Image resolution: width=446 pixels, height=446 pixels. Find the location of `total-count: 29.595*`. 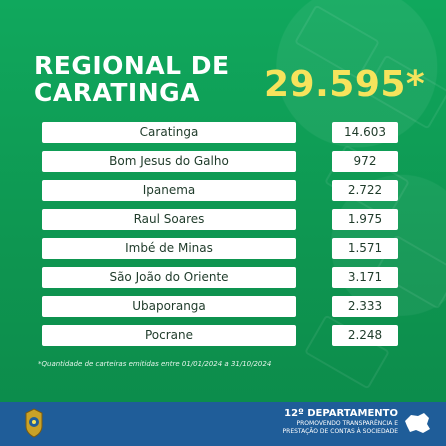

total-count: 29.595* is located at coordinates (345, 84).